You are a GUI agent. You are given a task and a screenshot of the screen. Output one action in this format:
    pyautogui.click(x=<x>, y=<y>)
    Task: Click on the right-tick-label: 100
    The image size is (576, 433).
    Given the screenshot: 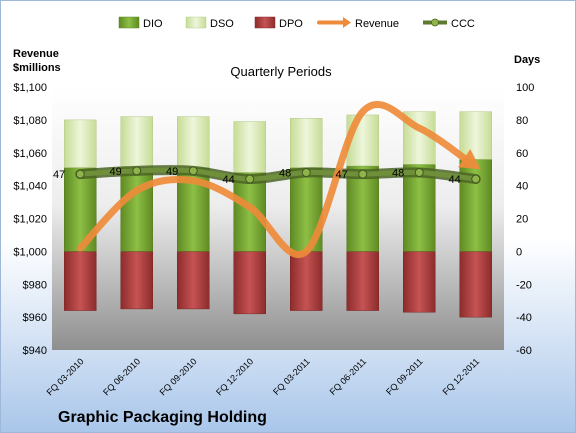 What is the action you would take?
    pyautogui.click(x=525, y=88)
    